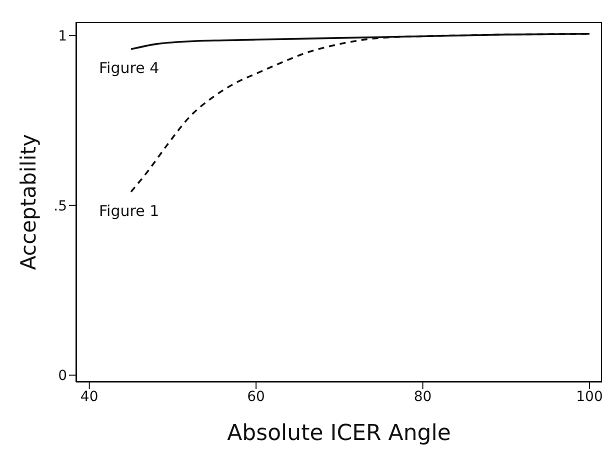 Image resolution: width=614 pixels, height=459 pixels. Describe the element at coordinates (423, 396) in the screenshot. I see `x-tick-label: 80` at that location.